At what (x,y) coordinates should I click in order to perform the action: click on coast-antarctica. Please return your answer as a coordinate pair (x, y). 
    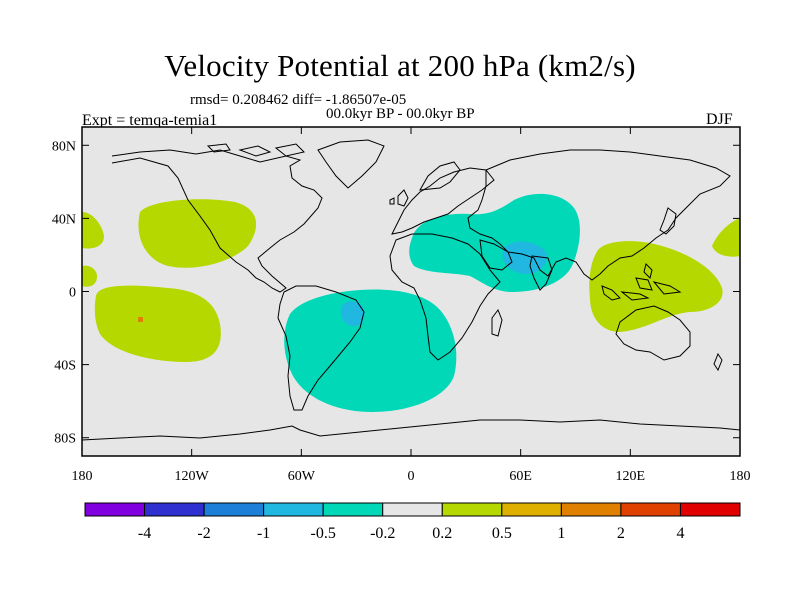
    Looking at the image, I should click on (411, 430).